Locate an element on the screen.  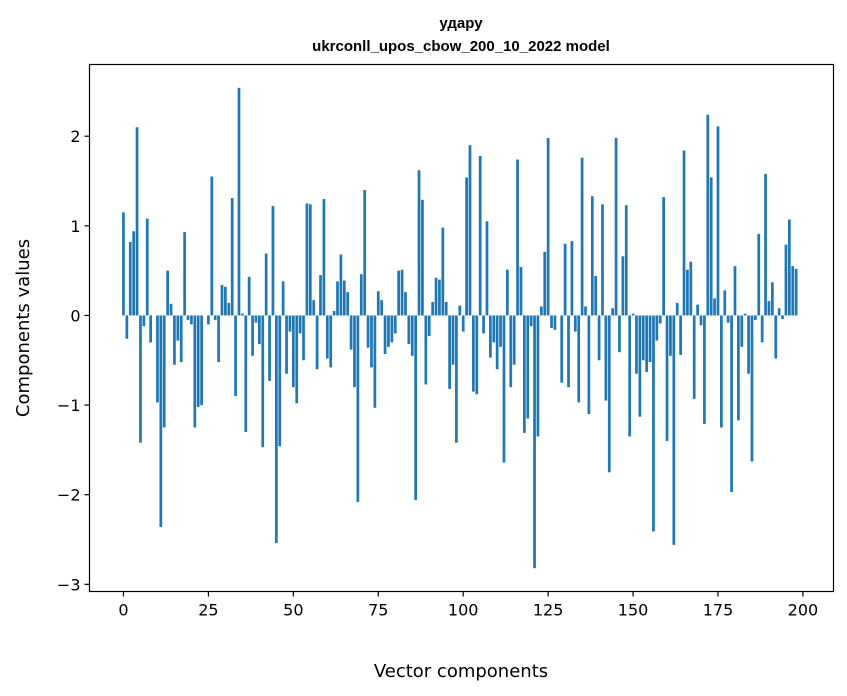
x-tick-label: 25 is located at coordinates (208, 610).